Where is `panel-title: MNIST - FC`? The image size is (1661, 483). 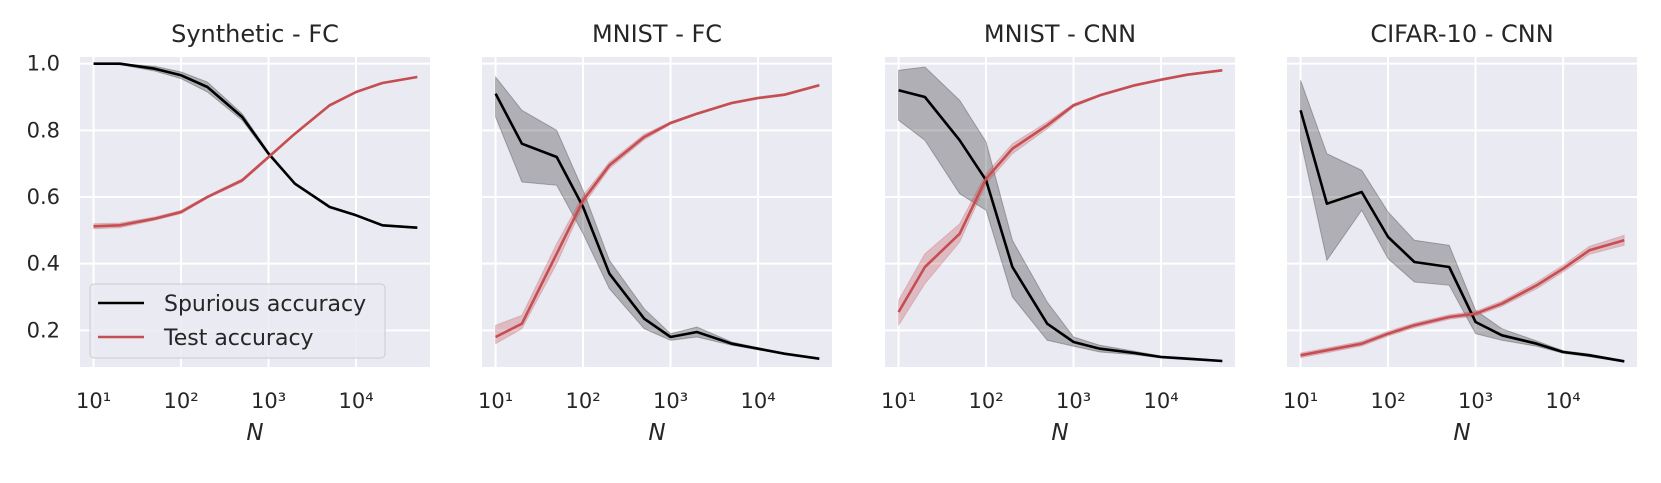 panel-title: MNIST - FC is located at coordinates (657, 34).